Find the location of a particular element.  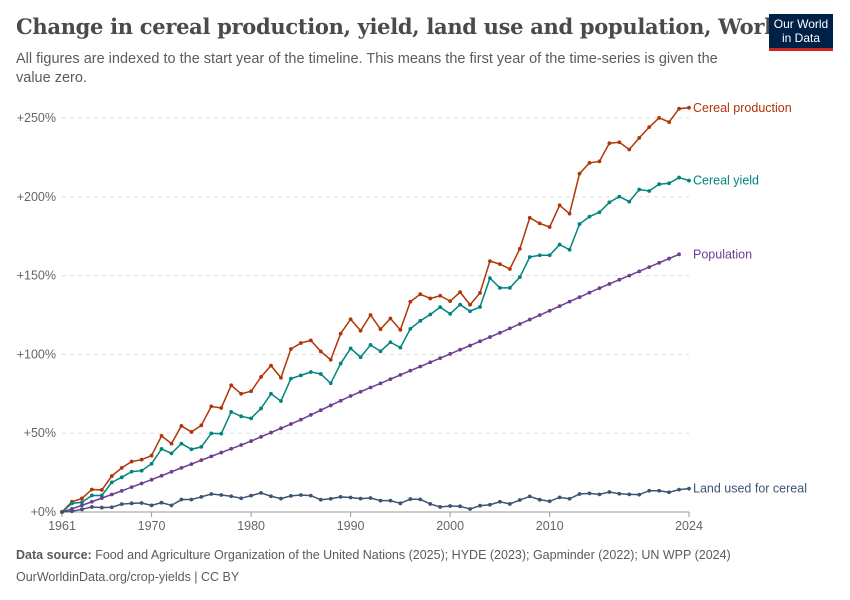

owid-logo: Our World in Data is located at coordinates (801, 32).